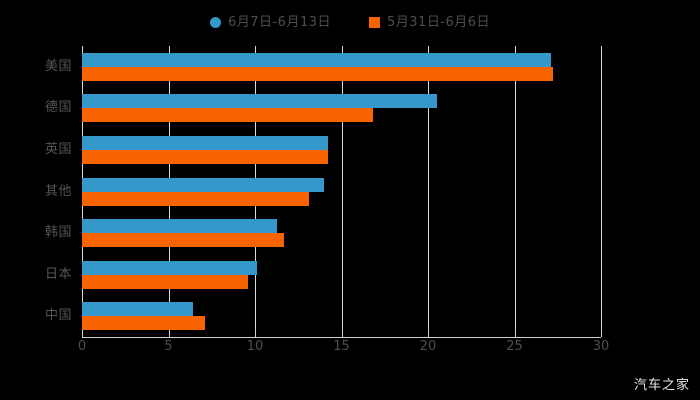  Describe the element at coordinates (82, 346) in the screenshot. I see `x-tick-label: 0` at that location.